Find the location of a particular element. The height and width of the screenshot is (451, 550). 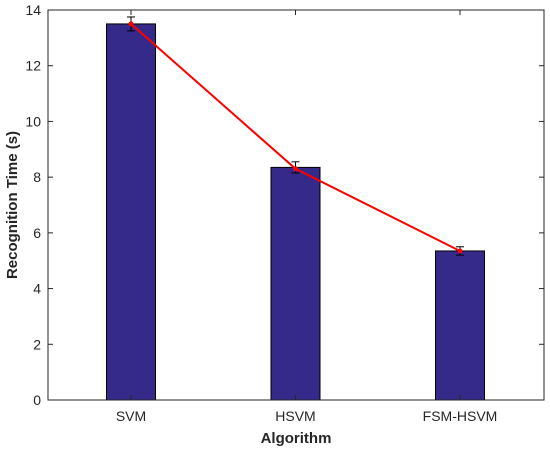

y-tick-label: 4 is located at coordinates (37, 289).